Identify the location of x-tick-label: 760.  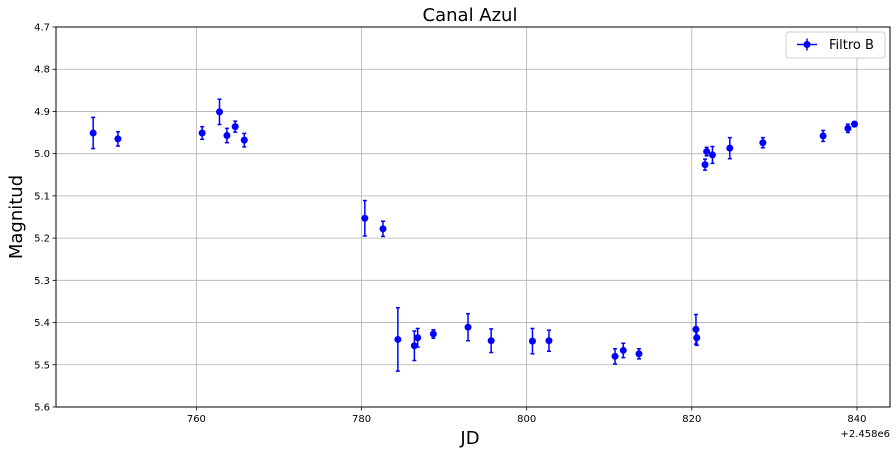
(196, 419).